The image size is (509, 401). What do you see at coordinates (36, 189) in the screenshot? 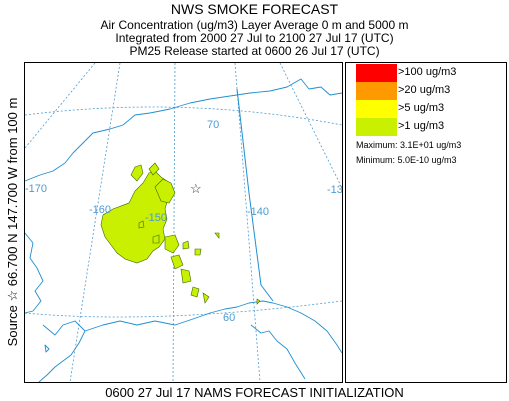
I see `grid-label-minus-170: -170` at bounding box center [36, 189].